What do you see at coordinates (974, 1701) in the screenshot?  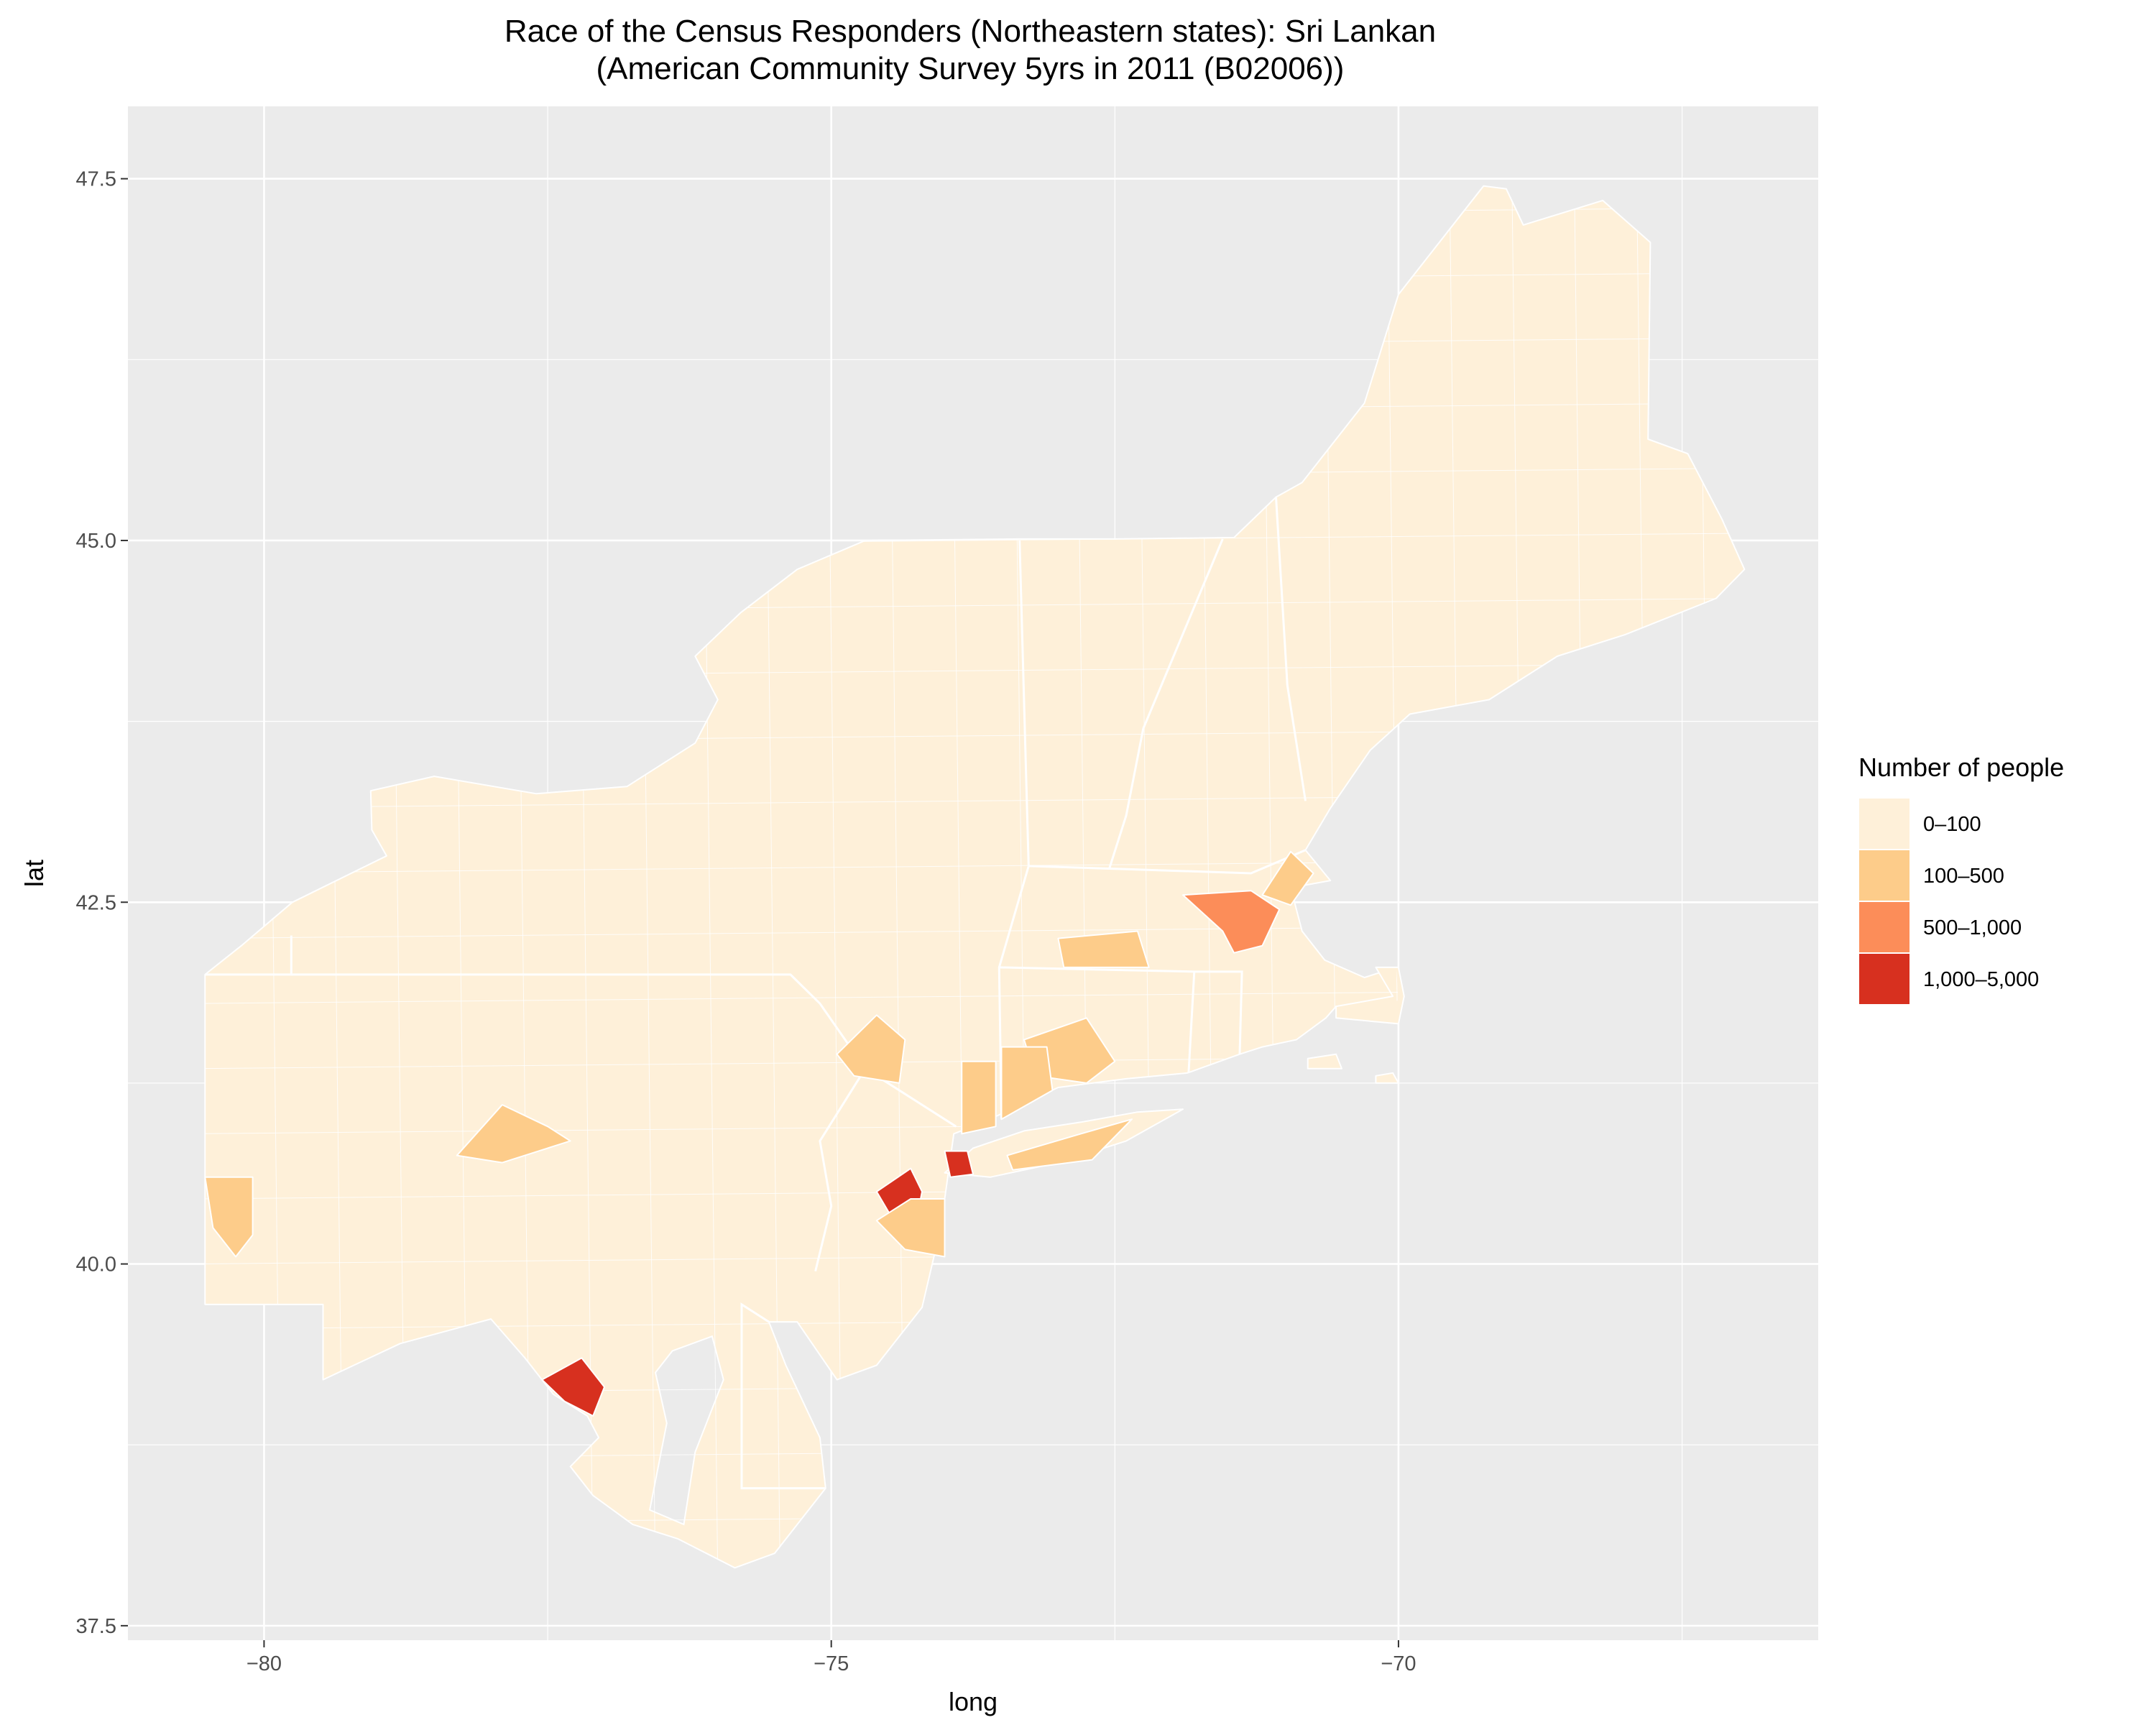 I see `x-axis-title: long` at bounding box center [974, 1701].